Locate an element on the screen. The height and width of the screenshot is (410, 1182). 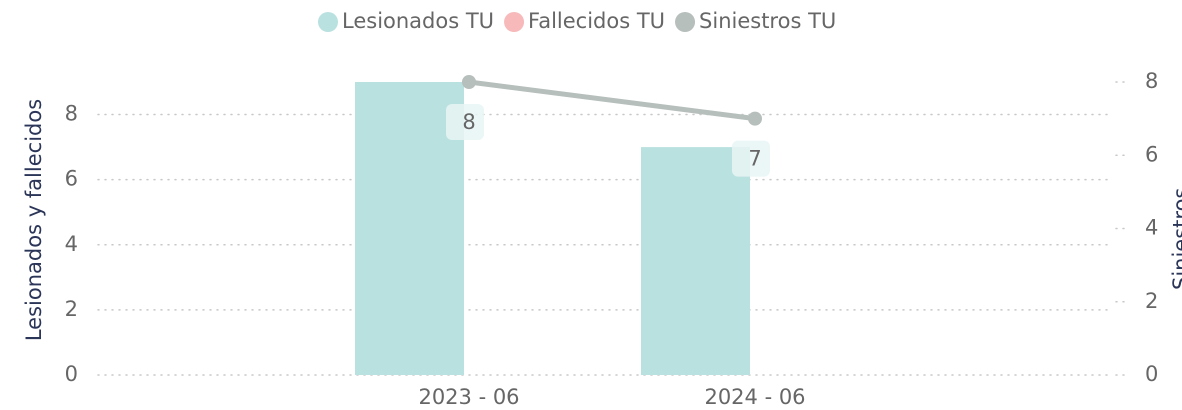
y2-axis-title: Siniestros is located at coordinates (1175, 239).